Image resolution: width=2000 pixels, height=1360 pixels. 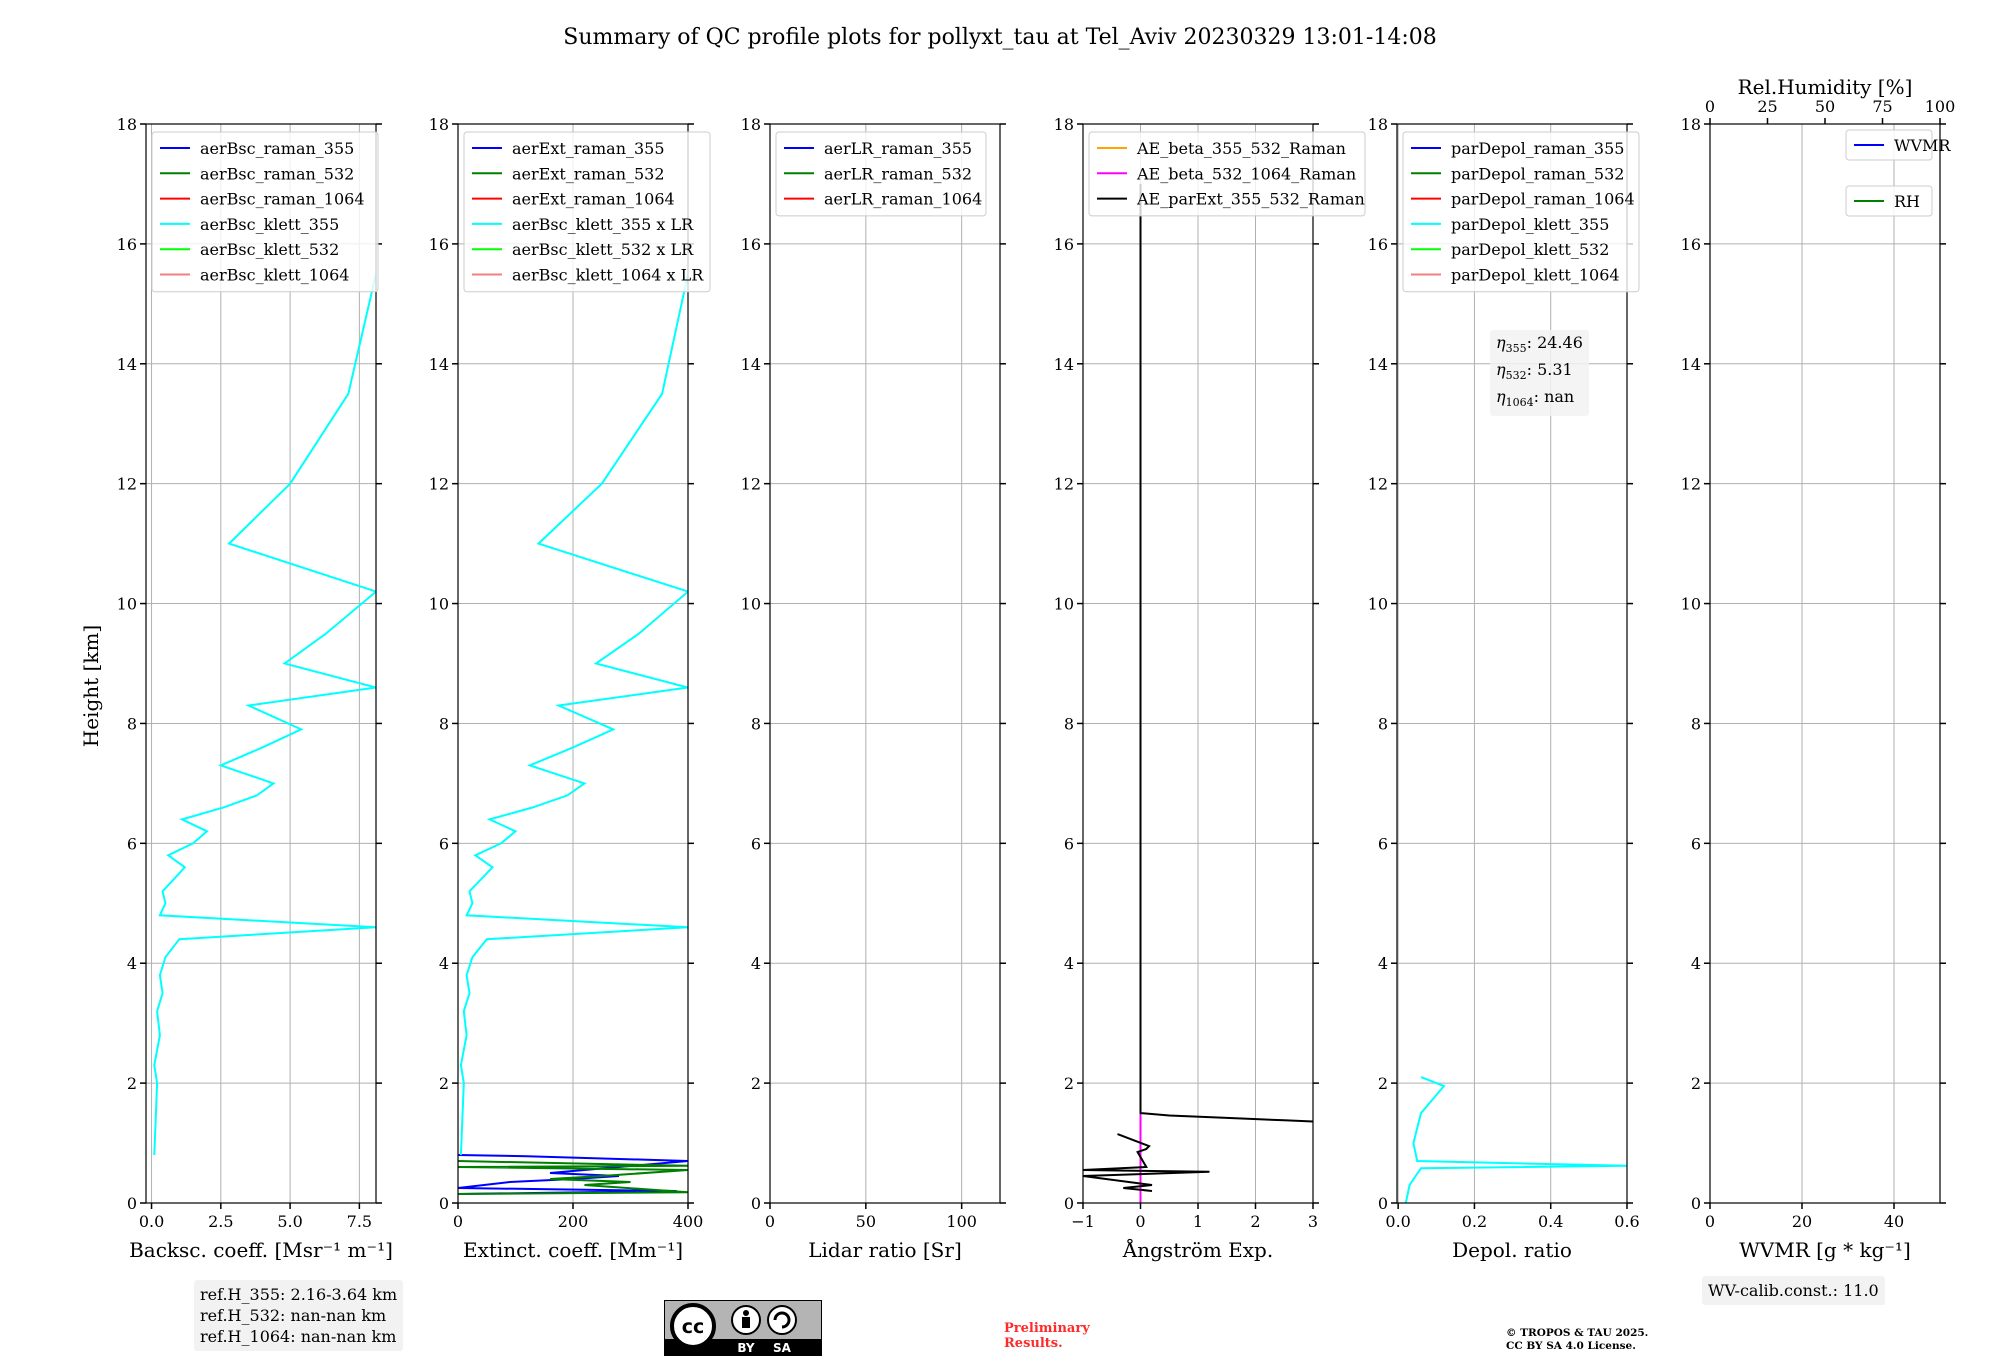 I want to click on cc-circle-icon, so click(x=693, y=1326).